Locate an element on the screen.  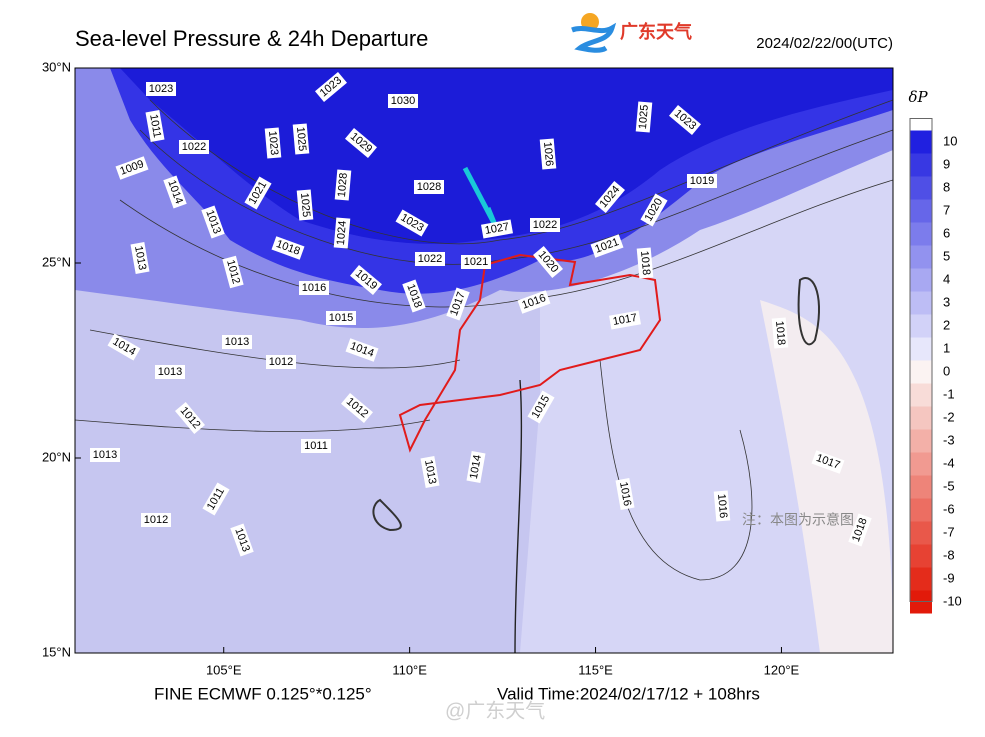
isobar-label: 1022 is located at coordinates (545, 225).